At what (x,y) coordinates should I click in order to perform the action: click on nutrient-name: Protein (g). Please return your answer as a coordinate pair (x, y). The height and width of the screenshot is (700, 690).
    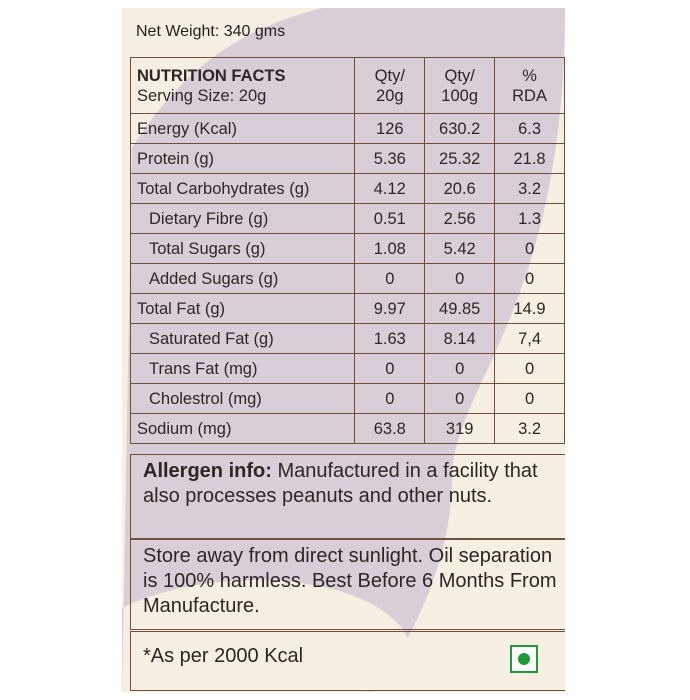
    Looking at the image, I should click on (242, 158).